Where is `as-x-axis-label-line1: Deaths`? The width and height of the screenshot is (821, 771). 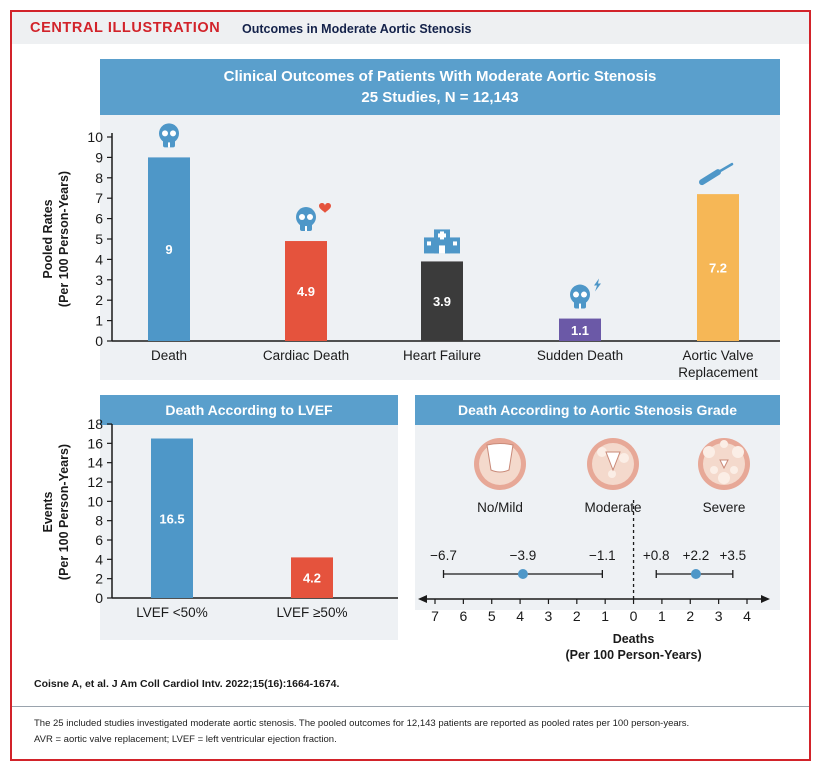 as-x-axis-label-line1: Deaths is located at coordinates (634, 639).